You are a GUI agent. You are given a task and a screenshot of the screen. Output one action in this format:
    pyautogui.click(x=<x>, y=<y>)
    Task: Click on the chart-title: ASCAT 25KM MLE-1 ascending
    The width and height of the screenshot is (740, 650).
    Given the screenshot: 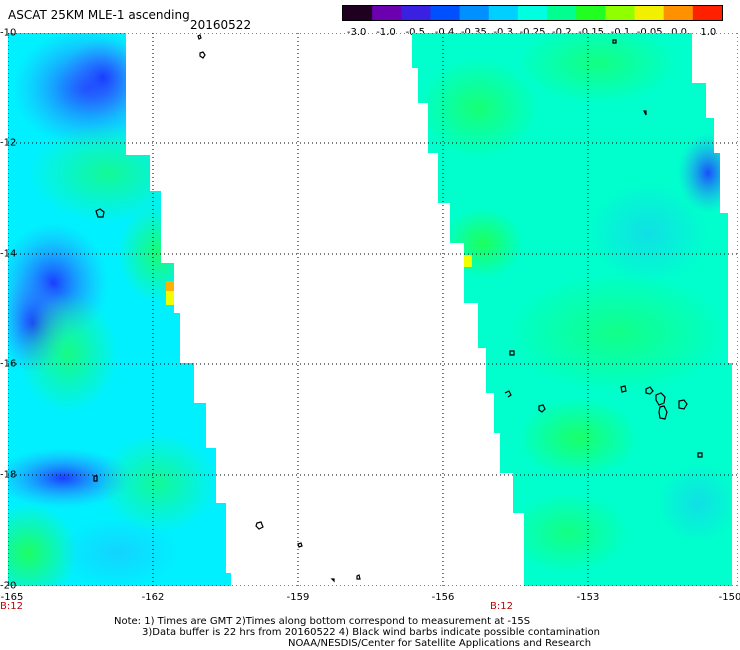 What is the action you would take?
    pyautogui.click(x=99, y=15)
    